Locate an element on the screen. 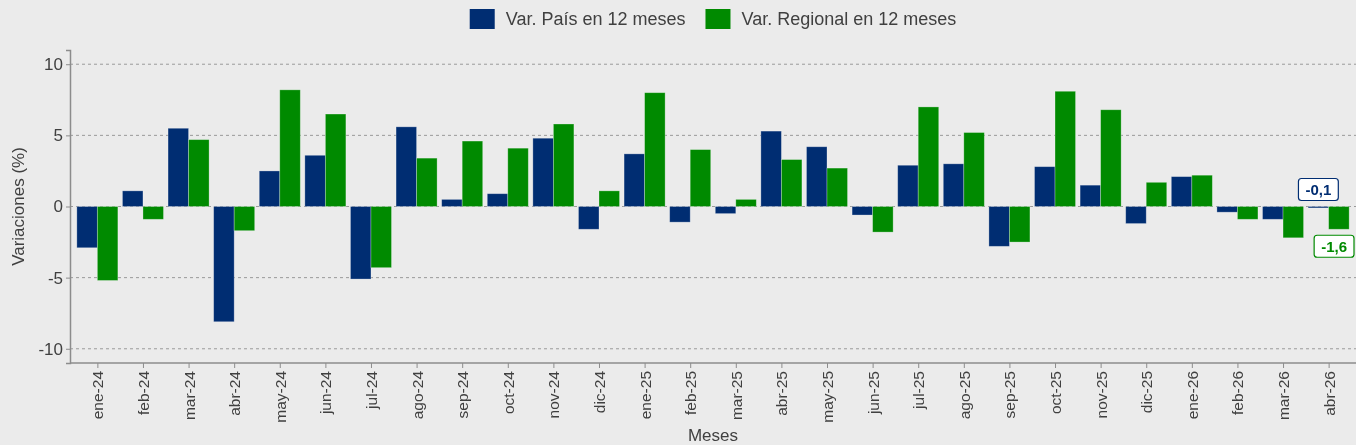 The height and width of the screenshot is (445, 1356). x-tick-label: nov-25 is located at coordinates (1101, 395).